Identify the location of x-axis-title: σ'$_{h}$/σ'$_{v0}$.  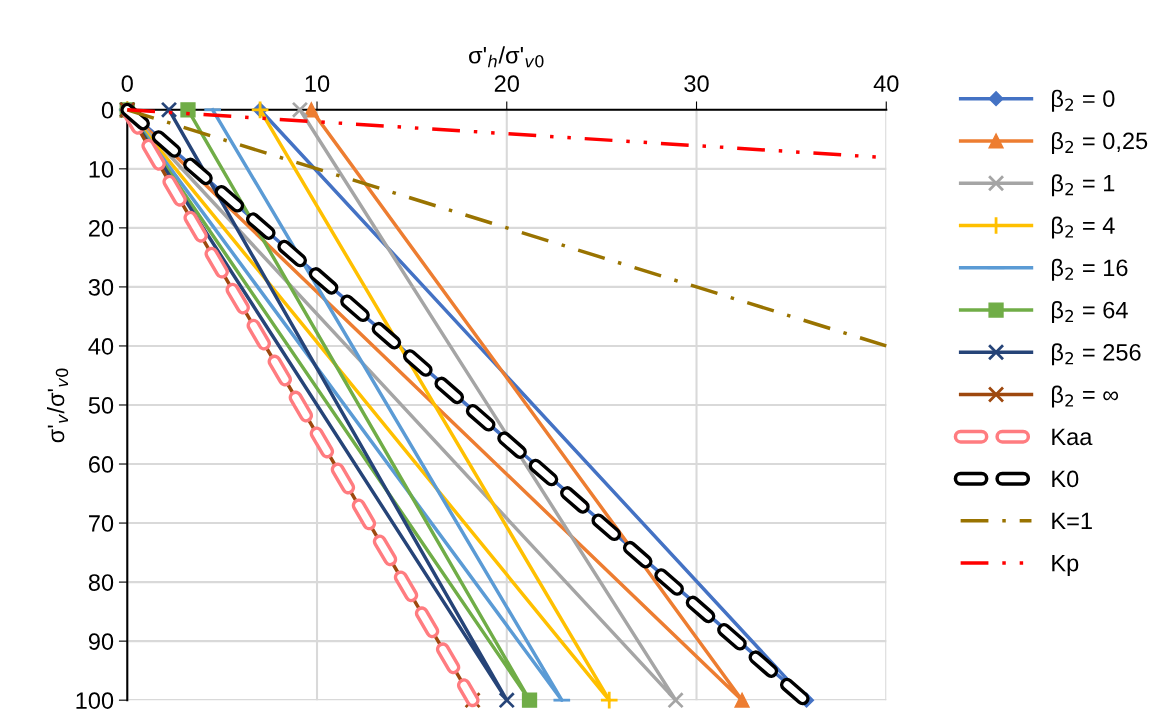
(506, 57).